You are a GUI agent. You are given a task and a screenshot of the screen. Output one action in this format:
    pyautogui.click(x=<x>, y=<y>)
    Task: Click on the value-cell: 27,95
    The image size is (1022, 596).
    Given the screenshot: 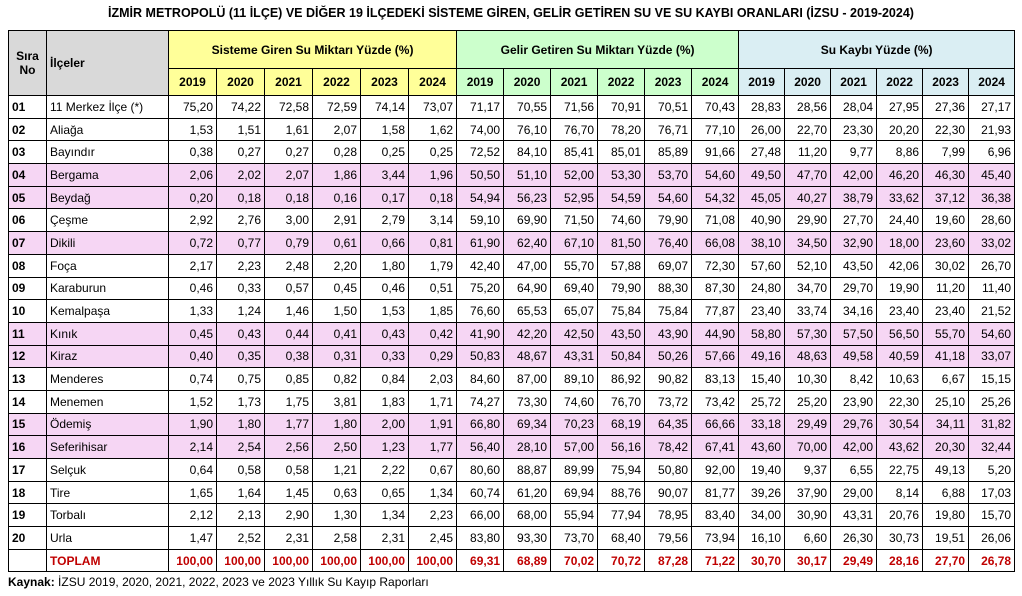 What is the action you would take?
    pyautogui.click(x=900, y=107)
    